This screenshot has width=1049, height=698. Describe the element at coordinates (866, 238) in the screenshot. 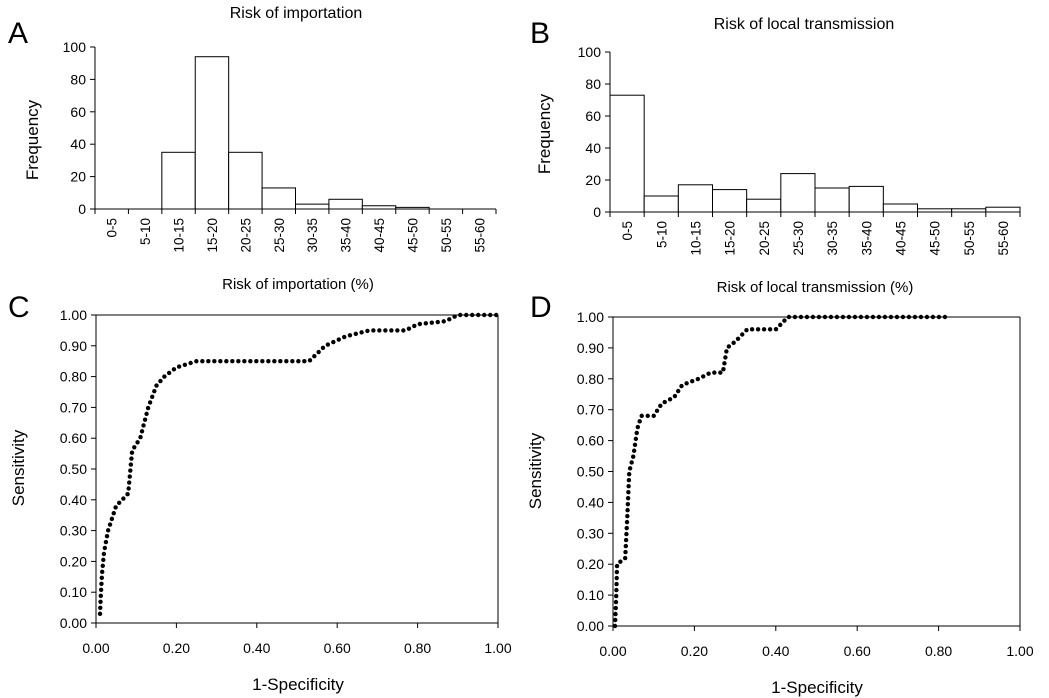

I see `x-tick-label: 35-40` at that location.